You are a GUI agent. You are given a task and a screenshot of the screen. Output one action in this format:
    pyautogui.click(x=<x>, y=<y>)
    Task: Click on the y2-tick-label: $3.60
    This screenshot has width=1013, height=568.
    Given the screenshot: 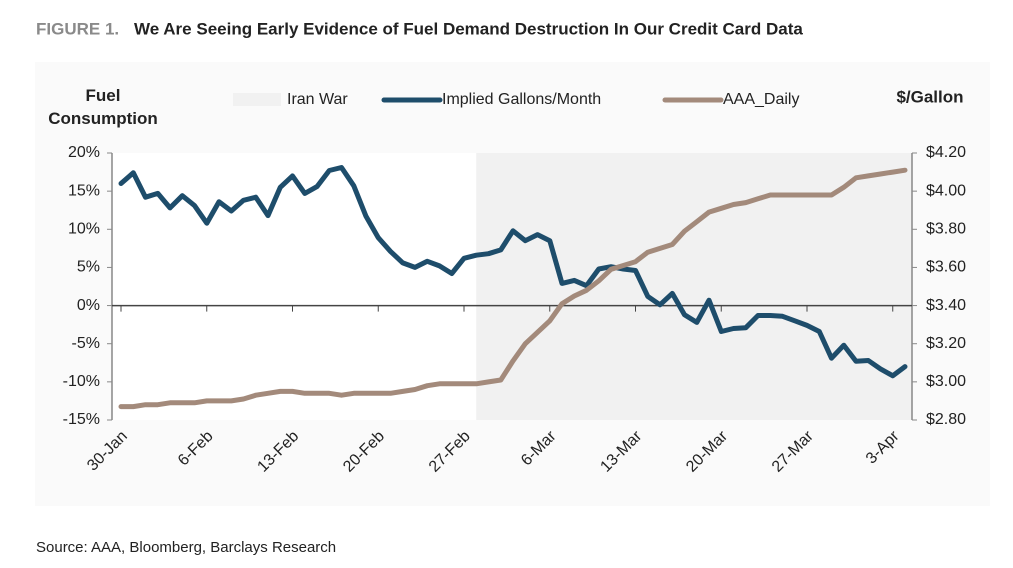 What is the action you would take?
    pyautogui.click(x=946, y=267)
    